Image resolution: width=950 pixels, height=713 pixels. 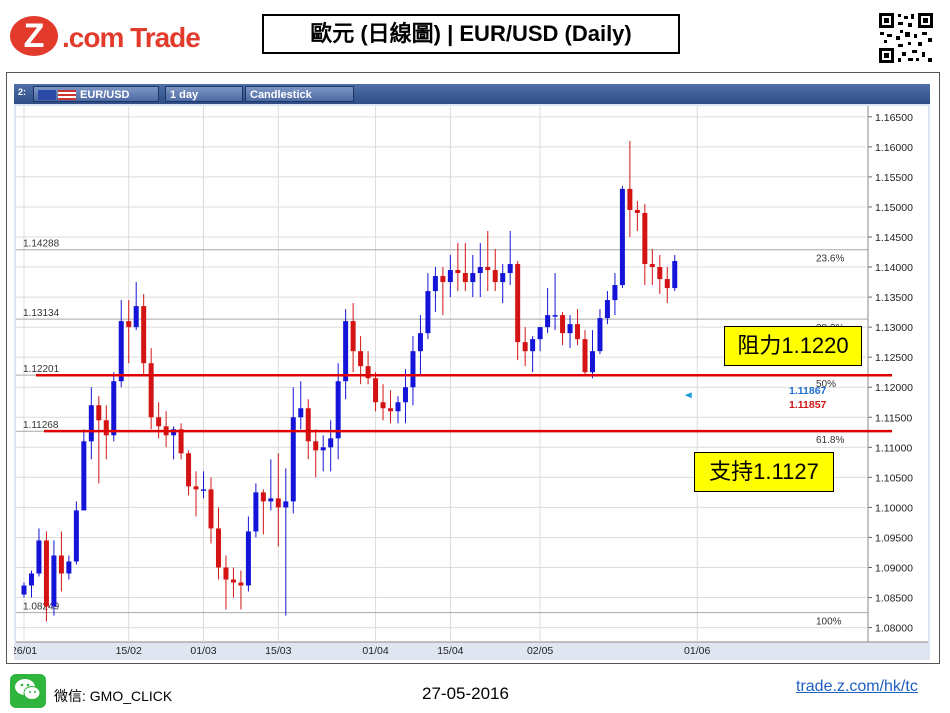 I want to click on fib-value-label: 1.13134, so click(x=41, y=313).